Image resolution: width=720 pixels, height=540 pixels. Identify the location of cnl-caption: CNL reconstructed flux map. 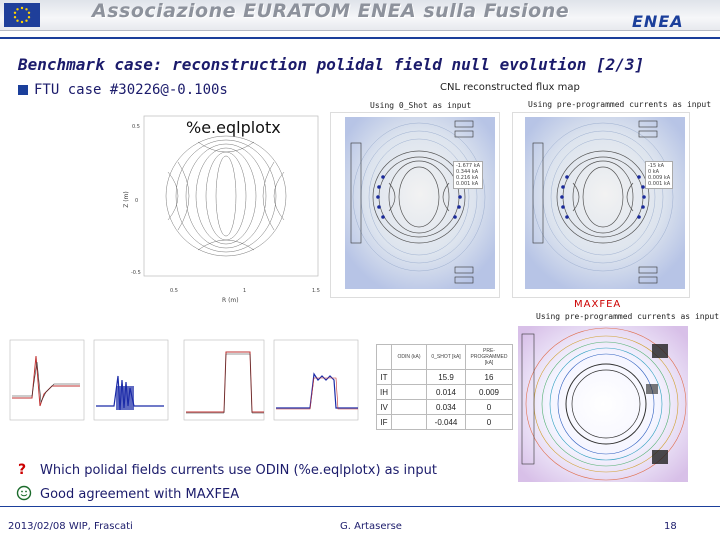
(510, 87).